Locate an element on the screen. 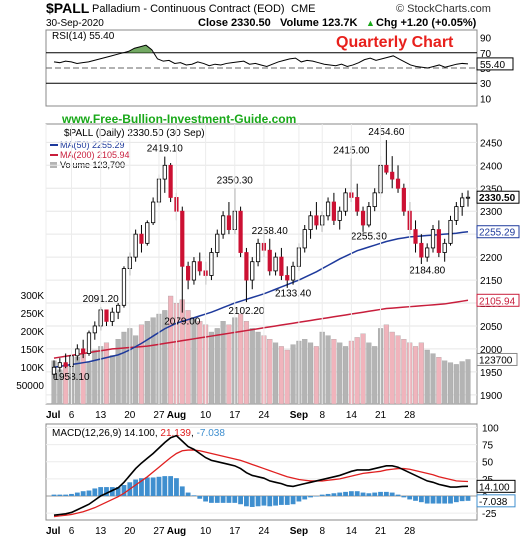  close-value: Close 2330.50 is located at coordinates (234, 23).